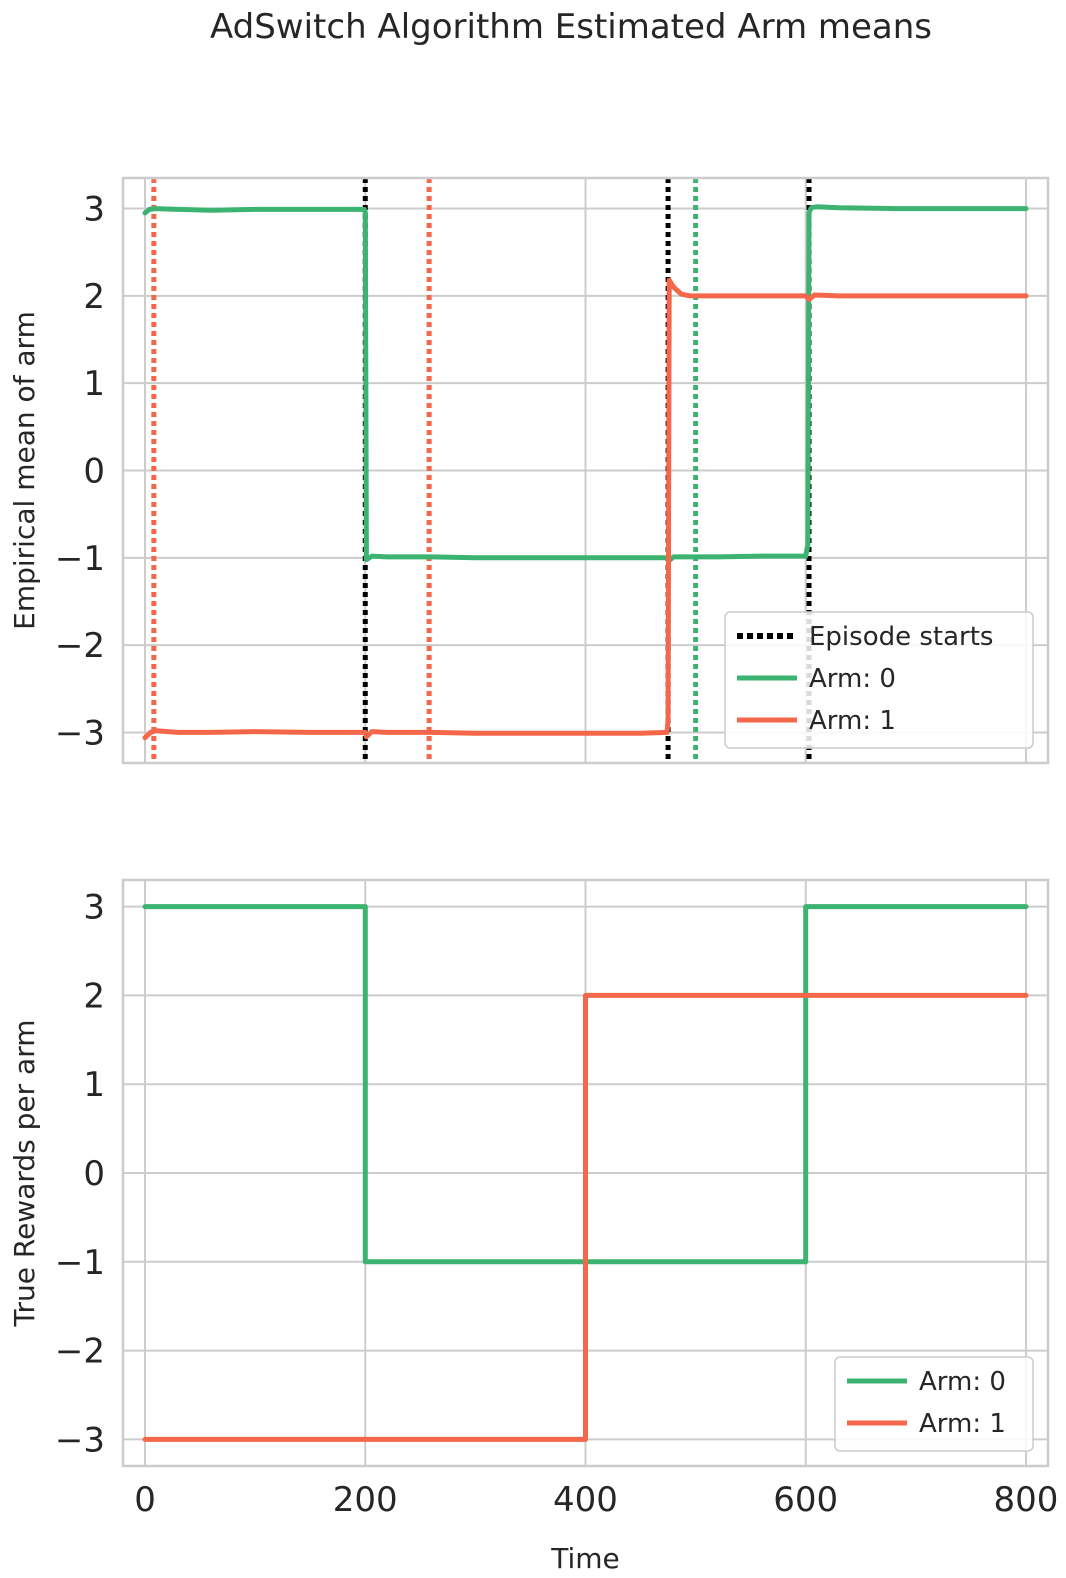 This screenshot has width=1066, height=1578. I want to click on x-tick-label: 600, so click(805, 1500).